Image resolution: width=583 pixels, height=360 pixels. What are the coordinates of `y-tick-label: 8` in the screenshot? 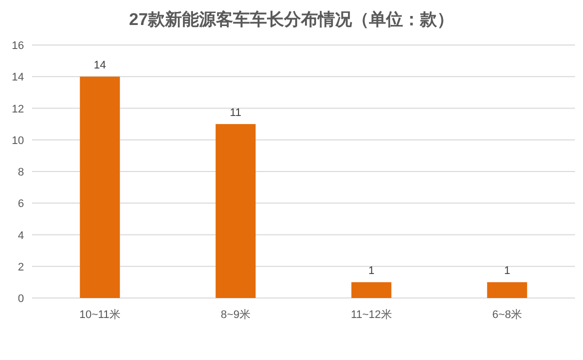 It's located at (21, 172).